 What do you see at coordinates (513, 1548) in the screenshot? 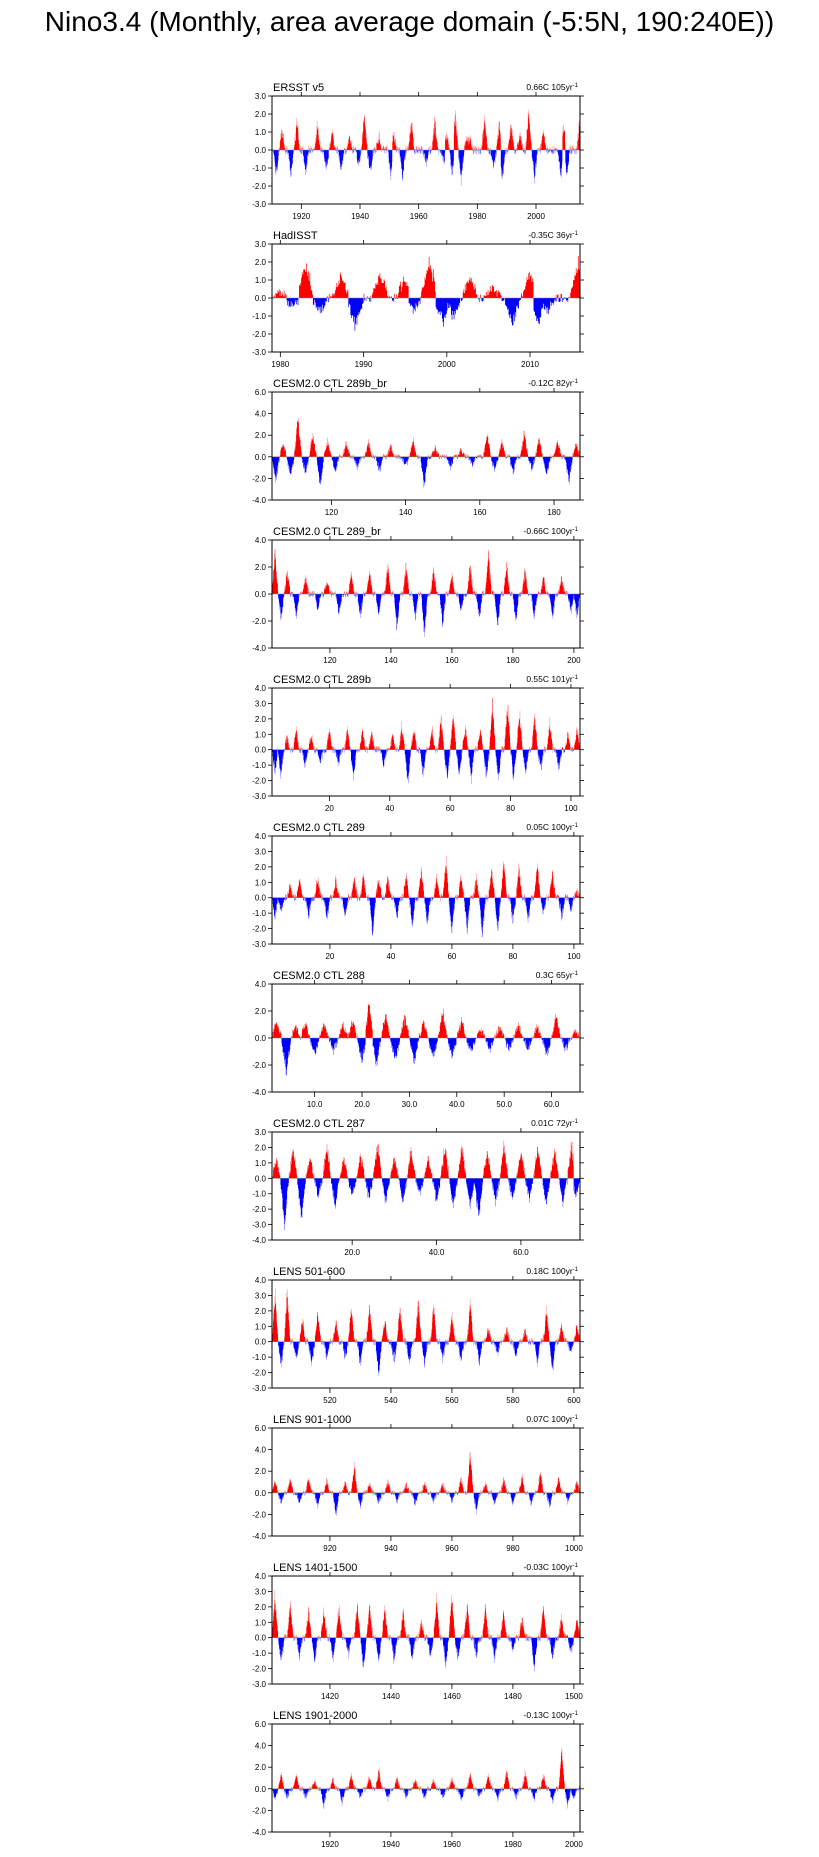
I see `x-tick-label: 980` at bounding box center [513, 1548].